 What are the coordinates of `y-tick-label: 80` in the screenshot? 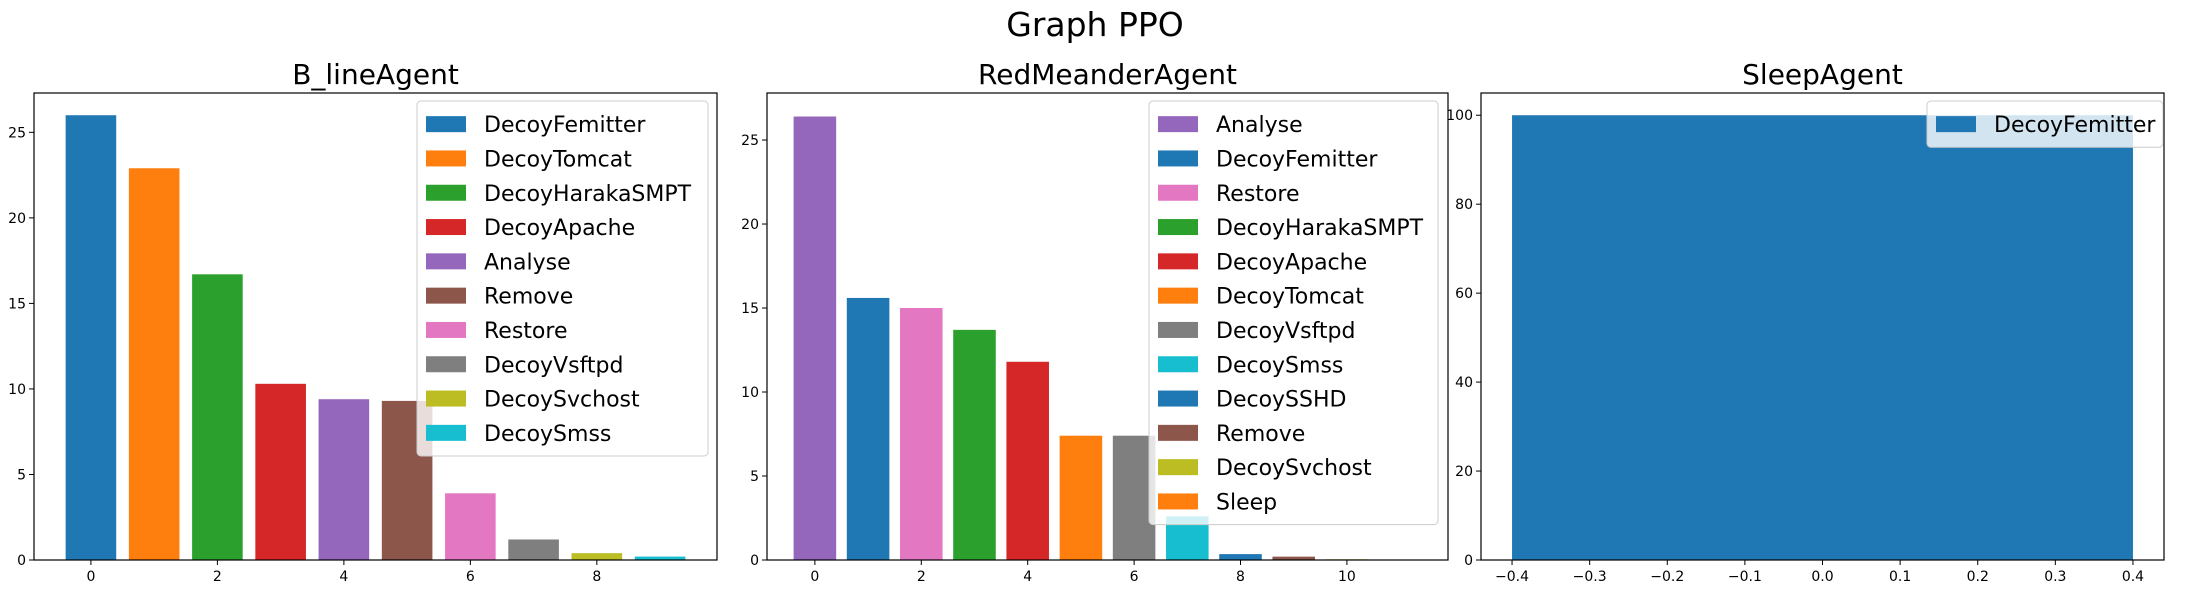 It's located at (1464, 205).